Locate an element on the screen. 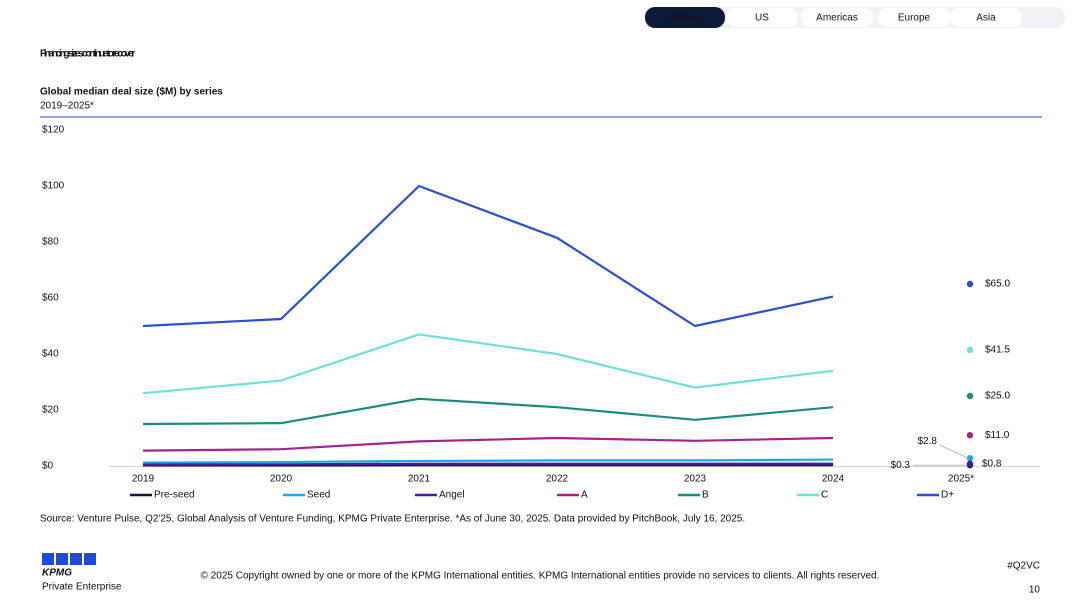 This screenshot has width=1080, height=608. tab: Europe is located at coordinates (914, 18).